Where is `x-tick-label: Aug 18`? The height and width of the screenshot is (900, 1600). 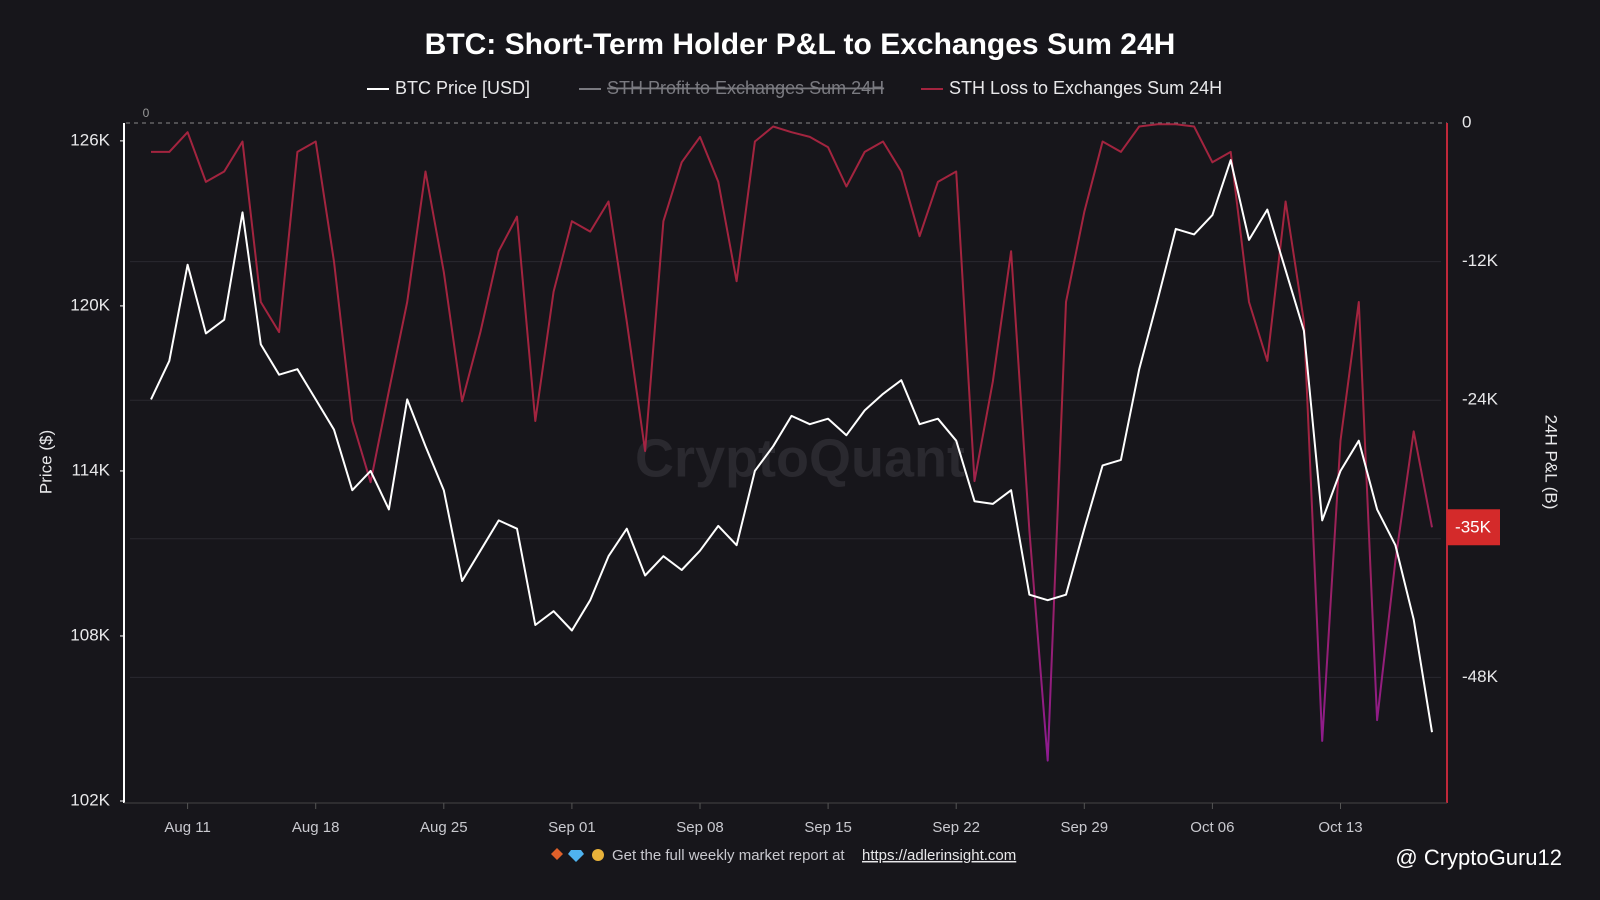
x-tick-label: Aug 18 is located at coordinates (316, 827).